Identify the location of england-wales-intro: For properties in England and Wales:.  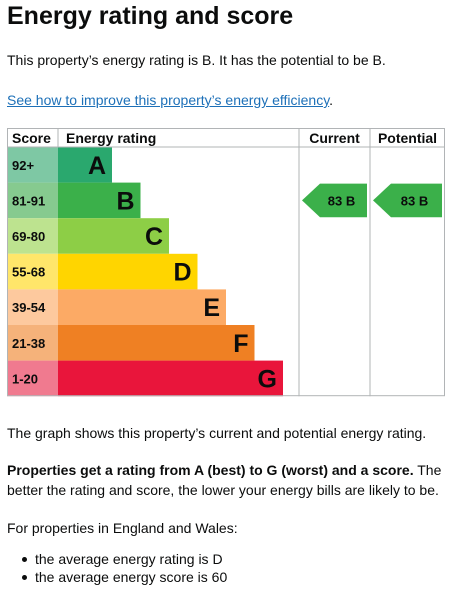
(122, 528).